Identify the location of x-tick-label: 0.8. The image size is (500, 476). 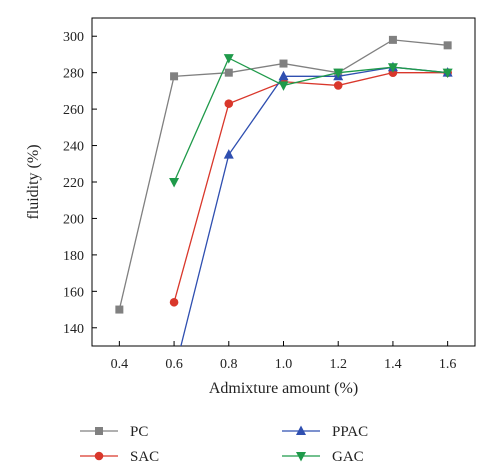
(229, 364).